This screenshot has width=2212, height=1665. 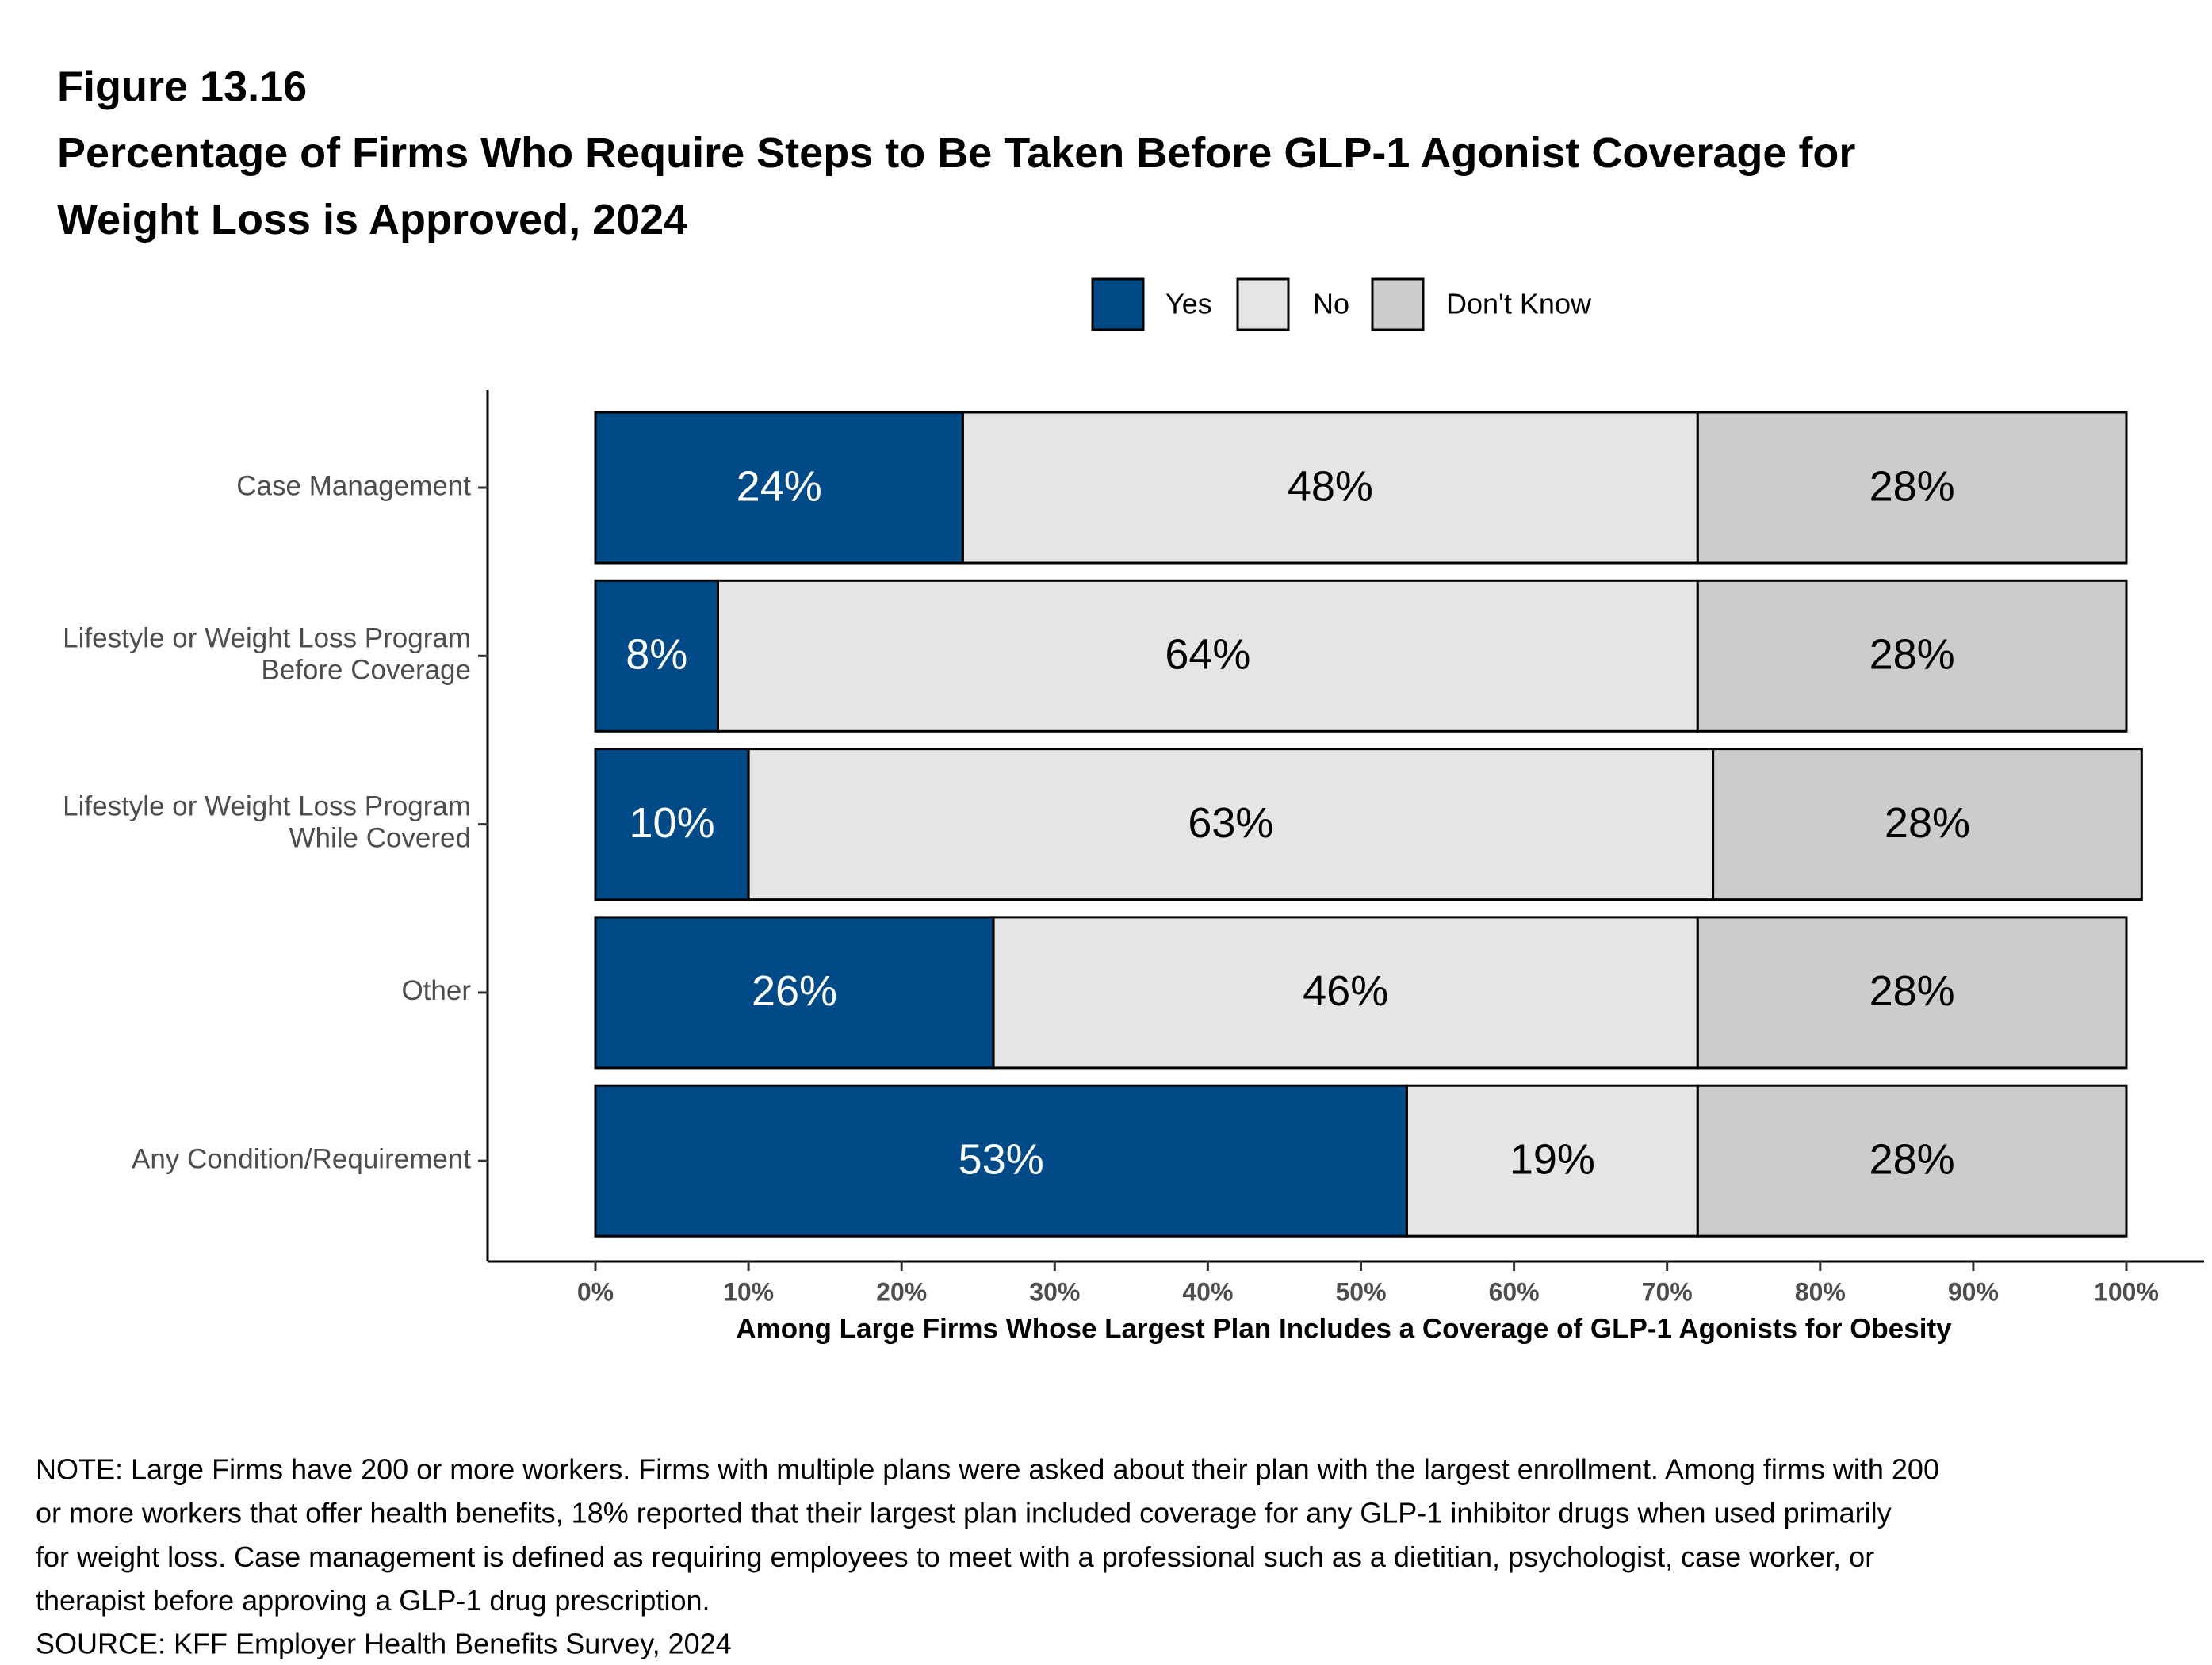 What do you see at coordinates (1331, 304) in the screenshot?
I see `legend-label: No` at bounding box center [1331, 304].